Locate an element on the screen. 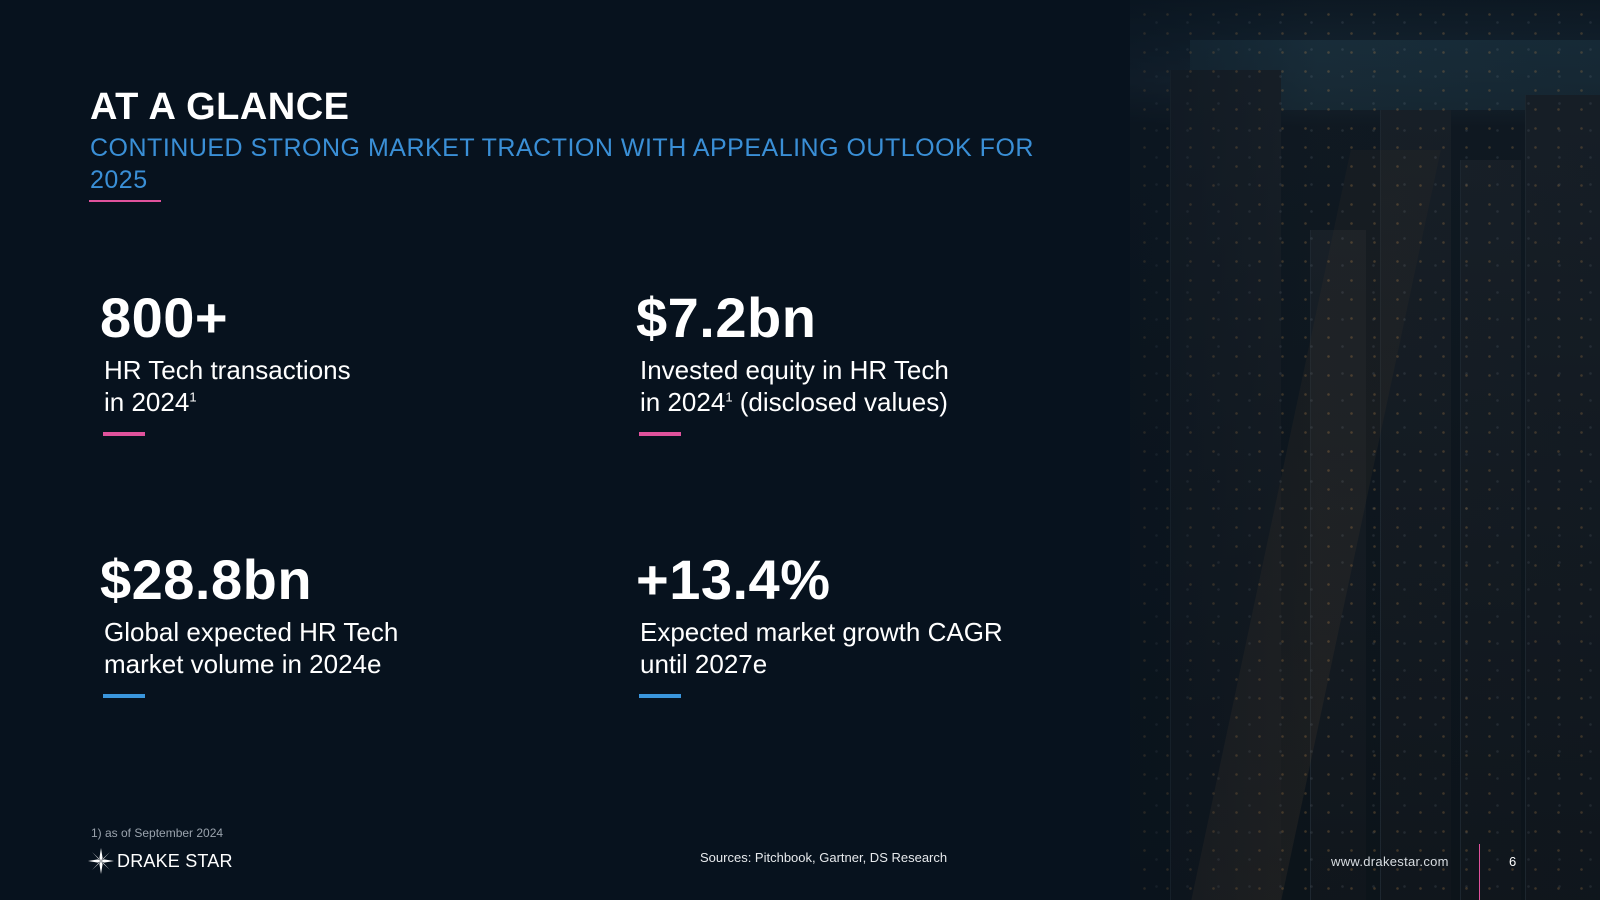 This screenshot has width=1600, height=900. stat-line2: until 2027e is located at coordinates (704, 664).